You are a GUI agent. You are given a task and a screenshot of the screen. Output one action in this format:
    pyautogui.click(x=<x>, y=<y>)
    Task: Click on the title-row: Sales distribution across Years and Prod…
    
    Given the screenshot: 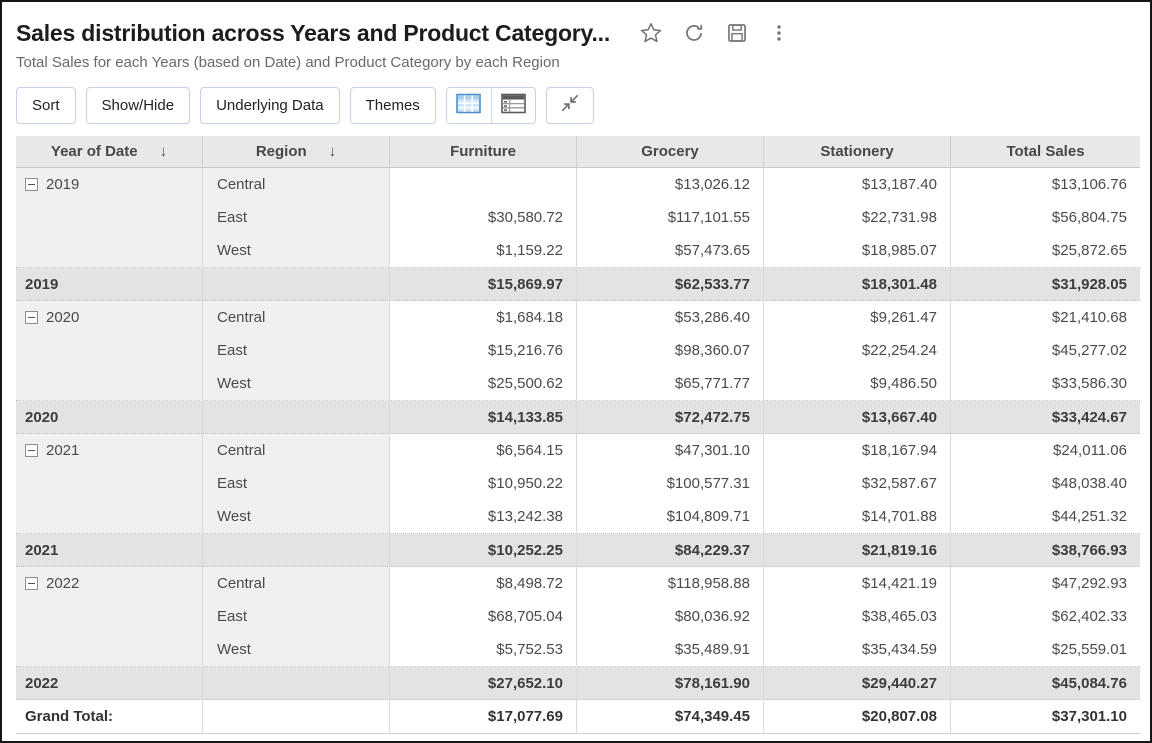 What is the action you would take?
    pyautogui.click(x=576, y=33)
    